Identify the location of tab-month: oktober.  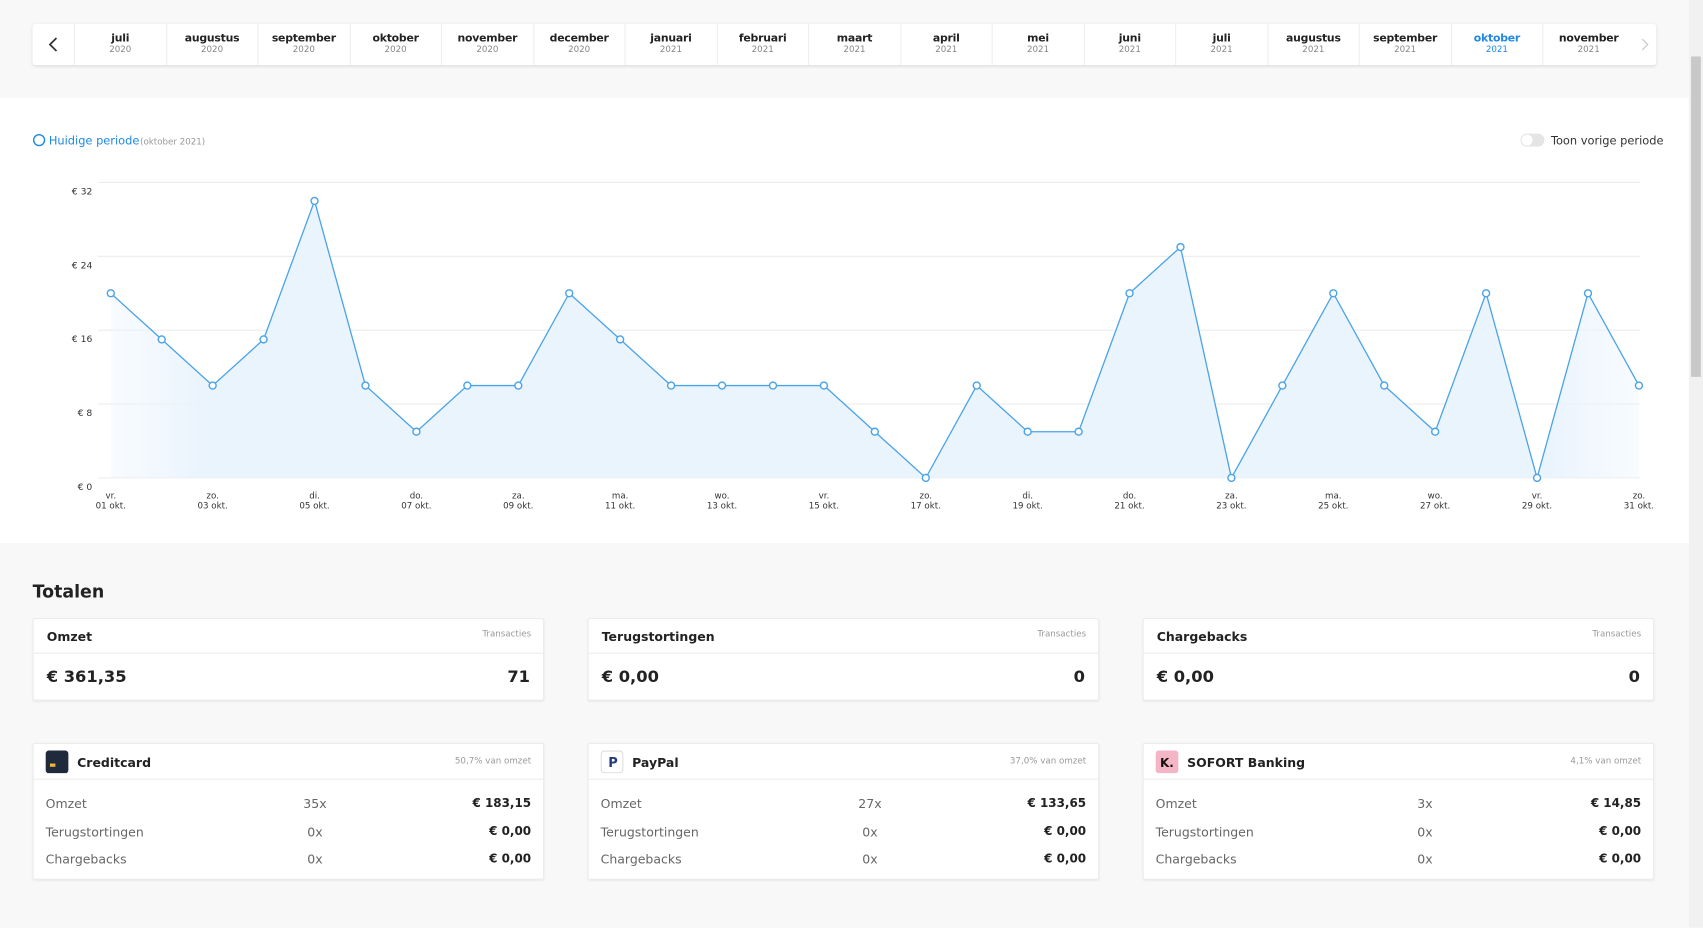
(395, 38).